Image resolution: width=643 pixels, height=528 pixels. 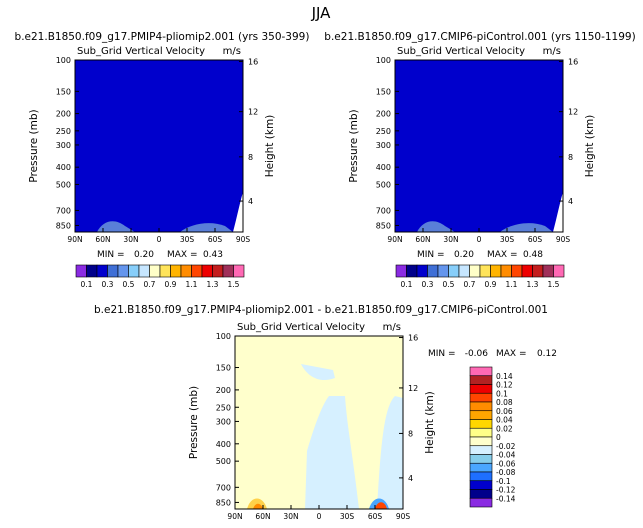 I want to click on colorbar-label: 0.3, so click(x=108, y=284).